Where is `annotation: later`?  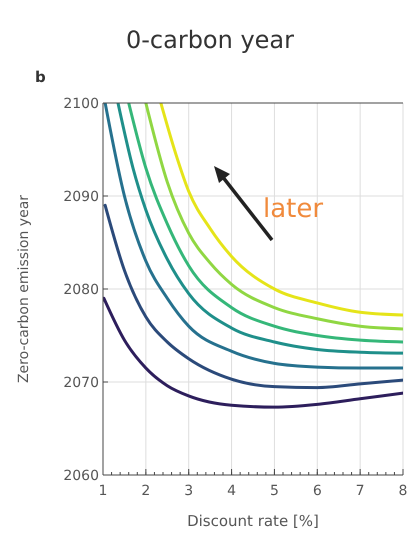 annotation: later is located at coordinates (293, 209).